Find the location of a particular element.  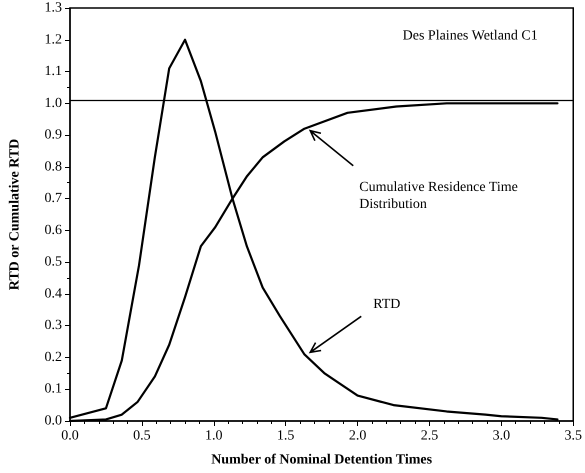

x-tick-label: 2.0 is located at coordinates (357, 436).